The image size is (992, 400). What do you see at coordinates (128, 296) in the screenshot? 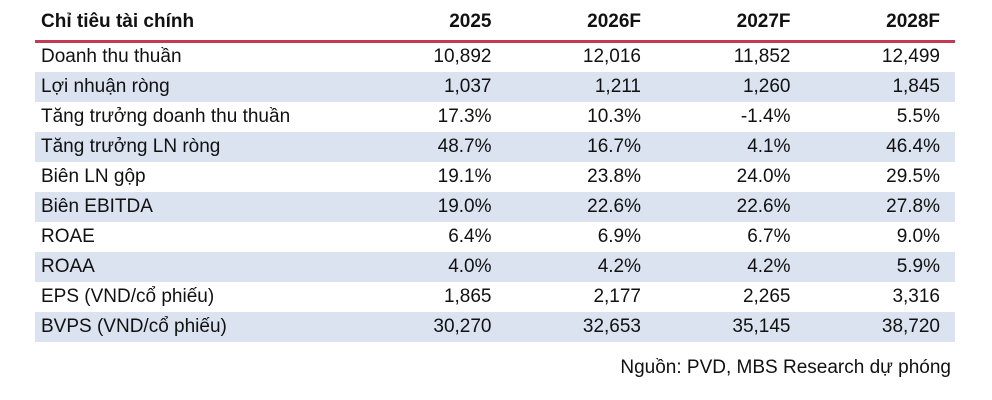
I see `metric-label: EPS (VND/cổ phiếu)` at bounding box center [128, 296].